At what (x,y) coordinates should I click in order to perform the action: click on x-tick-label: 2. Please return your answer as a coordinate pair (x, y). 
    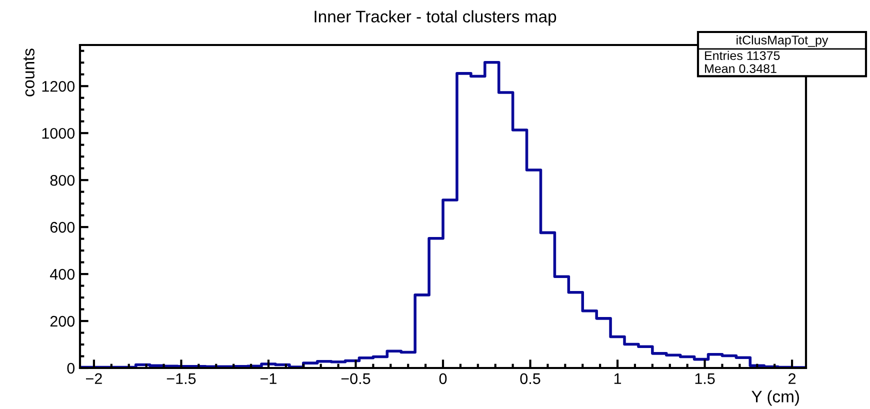
    Looking at the image, I should click on (792, 378).